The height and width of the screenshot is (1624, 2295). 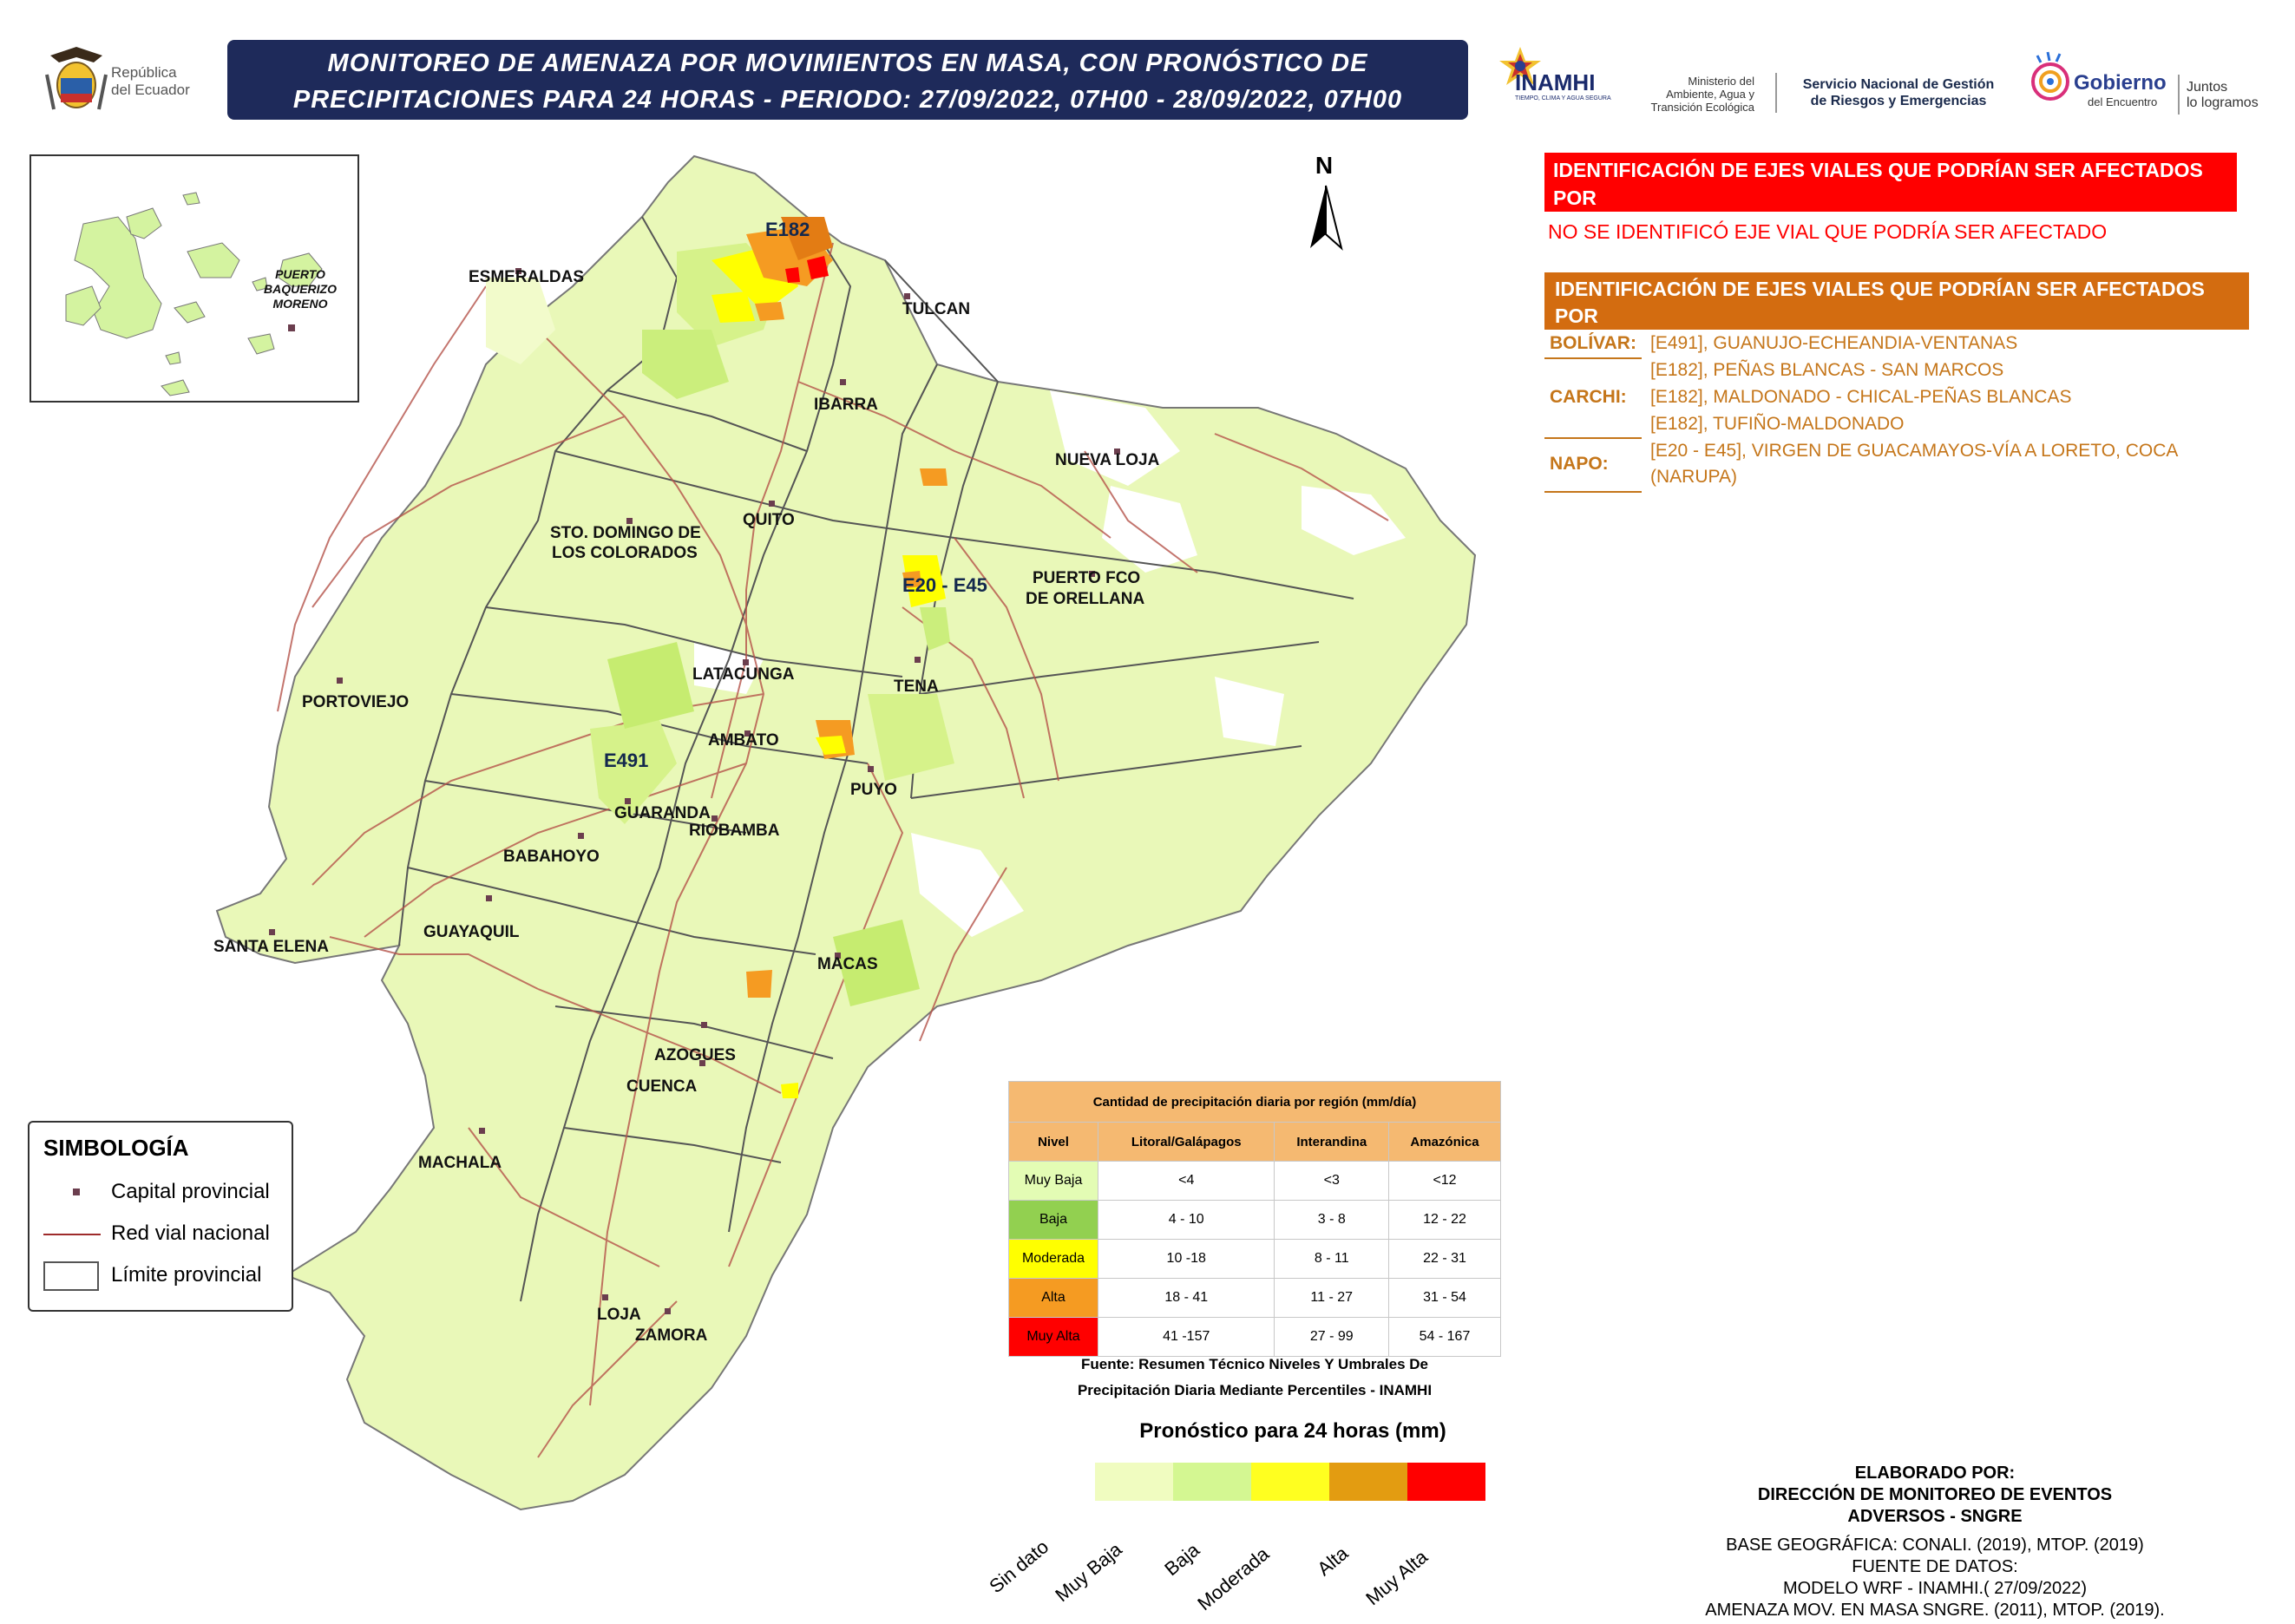 I want to click on city-tena: TENA, so click(x=917, y=687).